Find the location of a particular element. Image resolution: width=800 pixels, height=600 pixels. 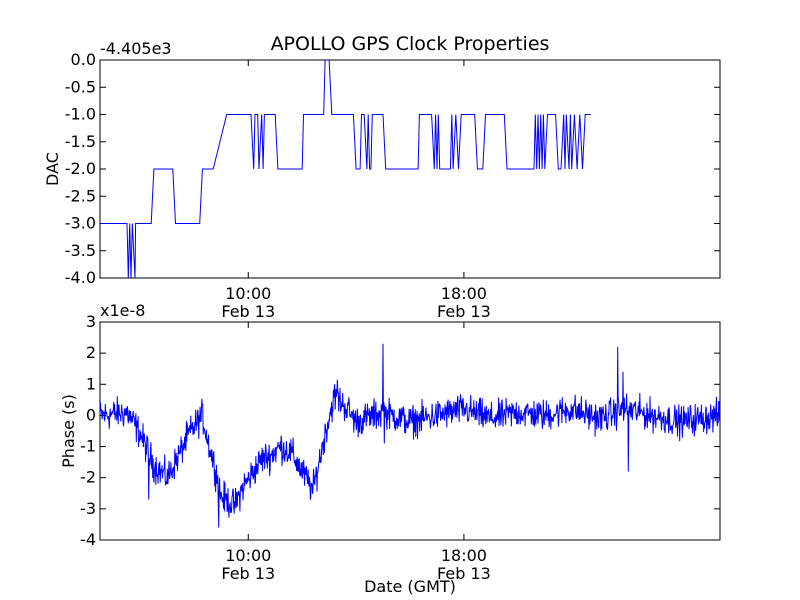

y-tick-label: -2 is located at coordinates (88, 477).